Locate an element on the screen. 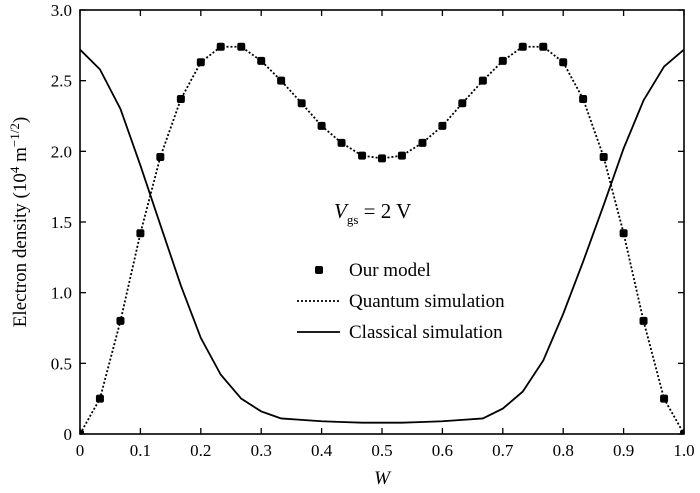 This screenshot has height=493, width=700. legend-marker-our-model is located at coordinates (319, 270).